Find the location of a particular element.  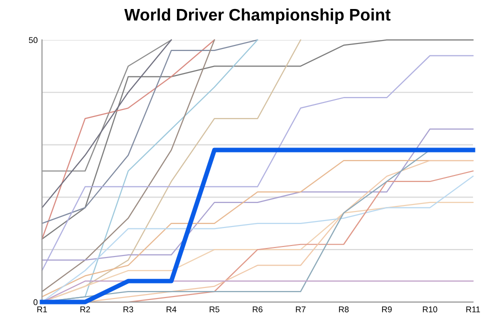

chart-title: World Driver Championship Point is located at coordinates (257, 16).